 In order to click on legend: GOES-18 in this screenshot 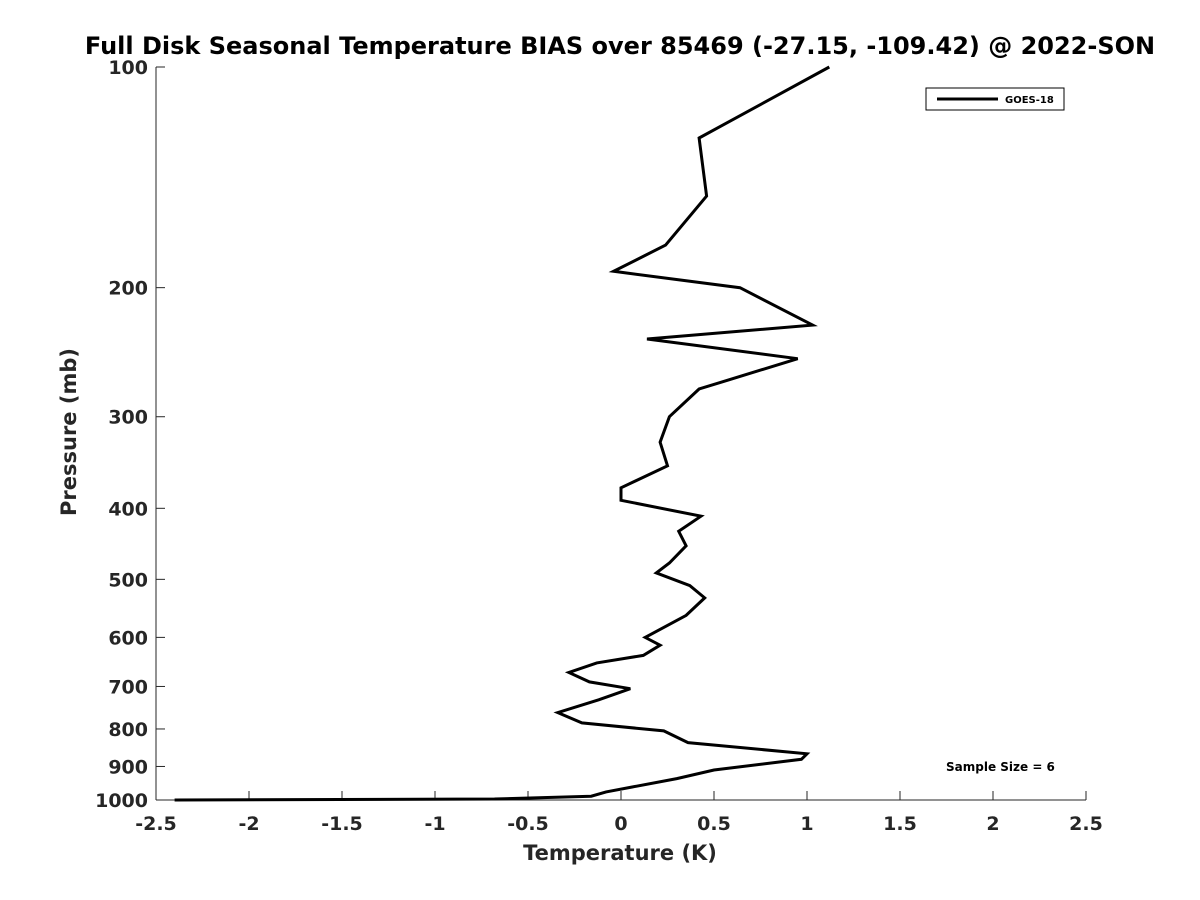, I will do `click(995, 99)`.